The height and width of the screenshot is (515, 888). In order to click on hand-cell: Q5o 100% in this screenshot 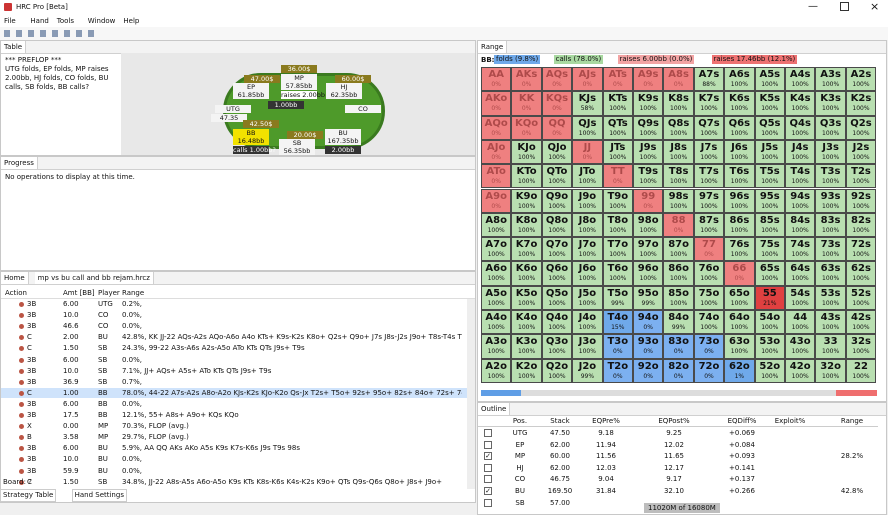, I will do `click(557, 297)`.